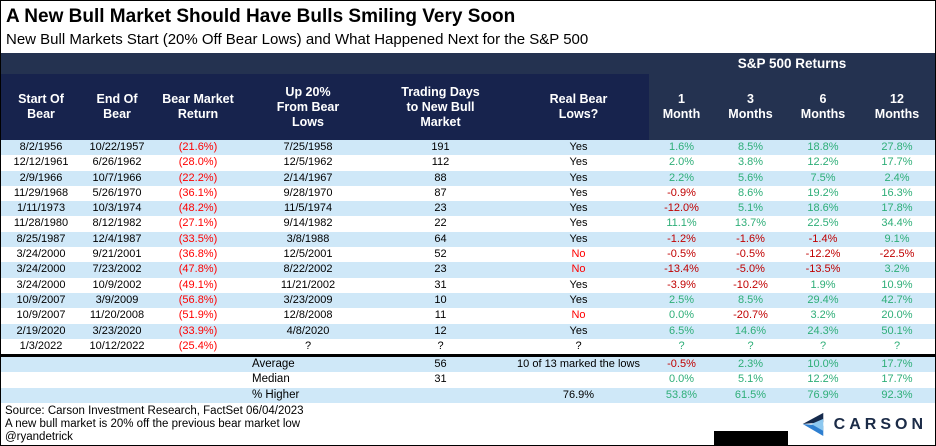 This screenshot has width=936, height=446. Describe the element at coordinates (198, 177) in the screenshot. I see `table-cell: (22.2%)` at that location.